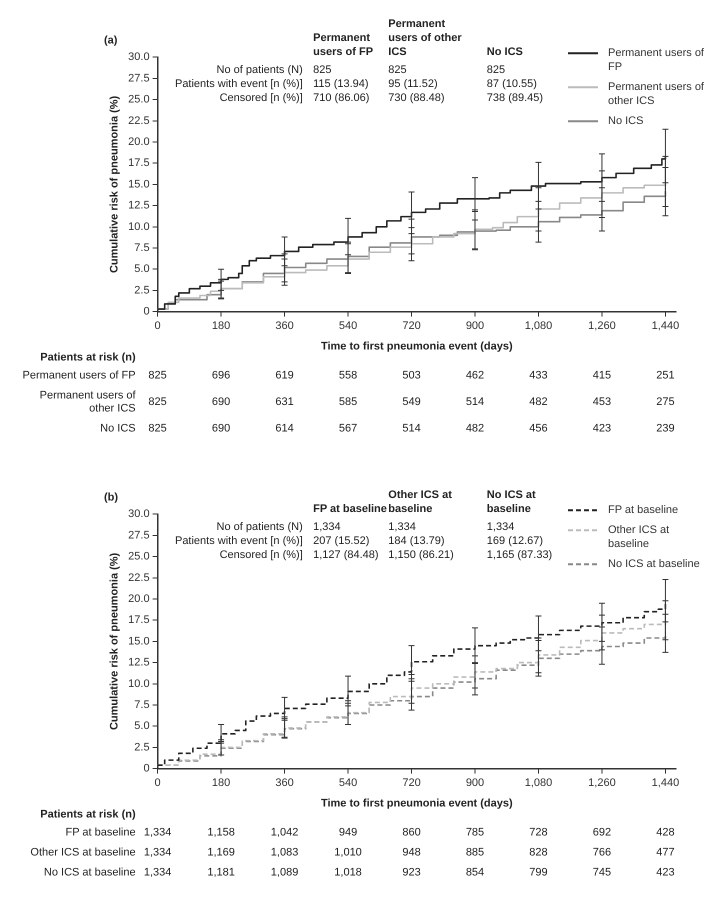  I want to click on chart-title: (b), so click(111, 498).